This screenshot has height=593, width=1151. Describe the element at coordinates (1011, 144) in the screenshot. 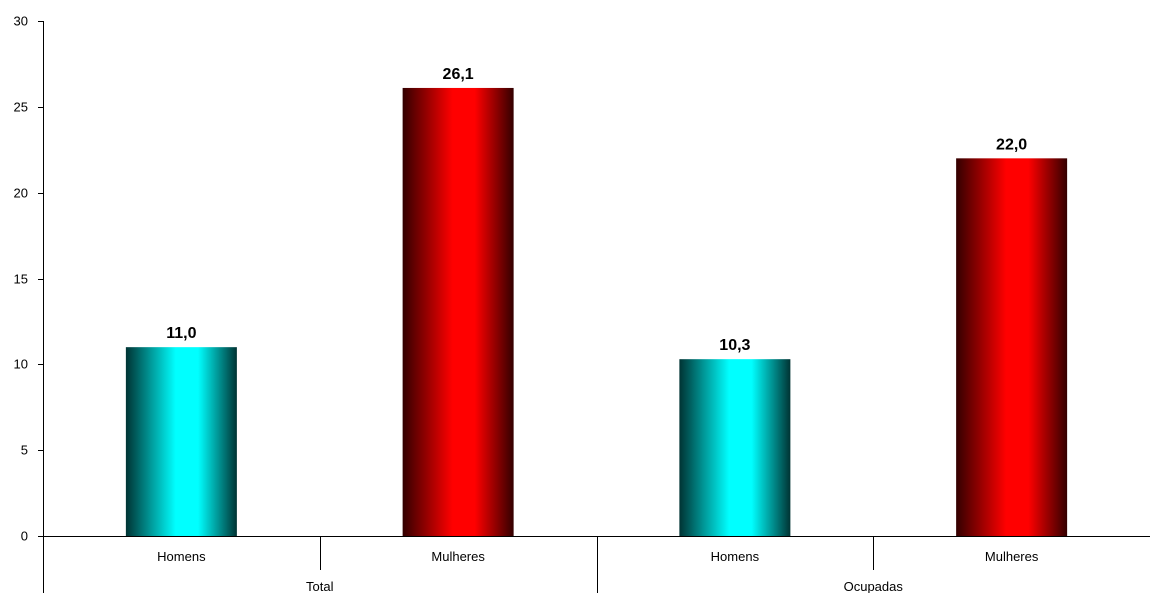

I see `data-label: 22,0` at that location.